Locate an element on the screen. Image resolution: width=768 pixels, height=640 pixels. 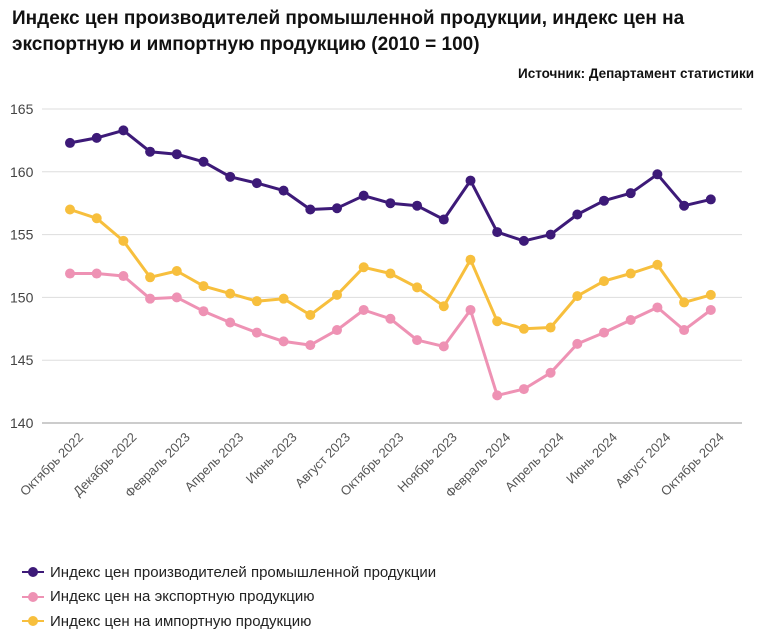
legend-item-export: Индекс цен на экспортную продукцию is located at coordinates (229, 597).